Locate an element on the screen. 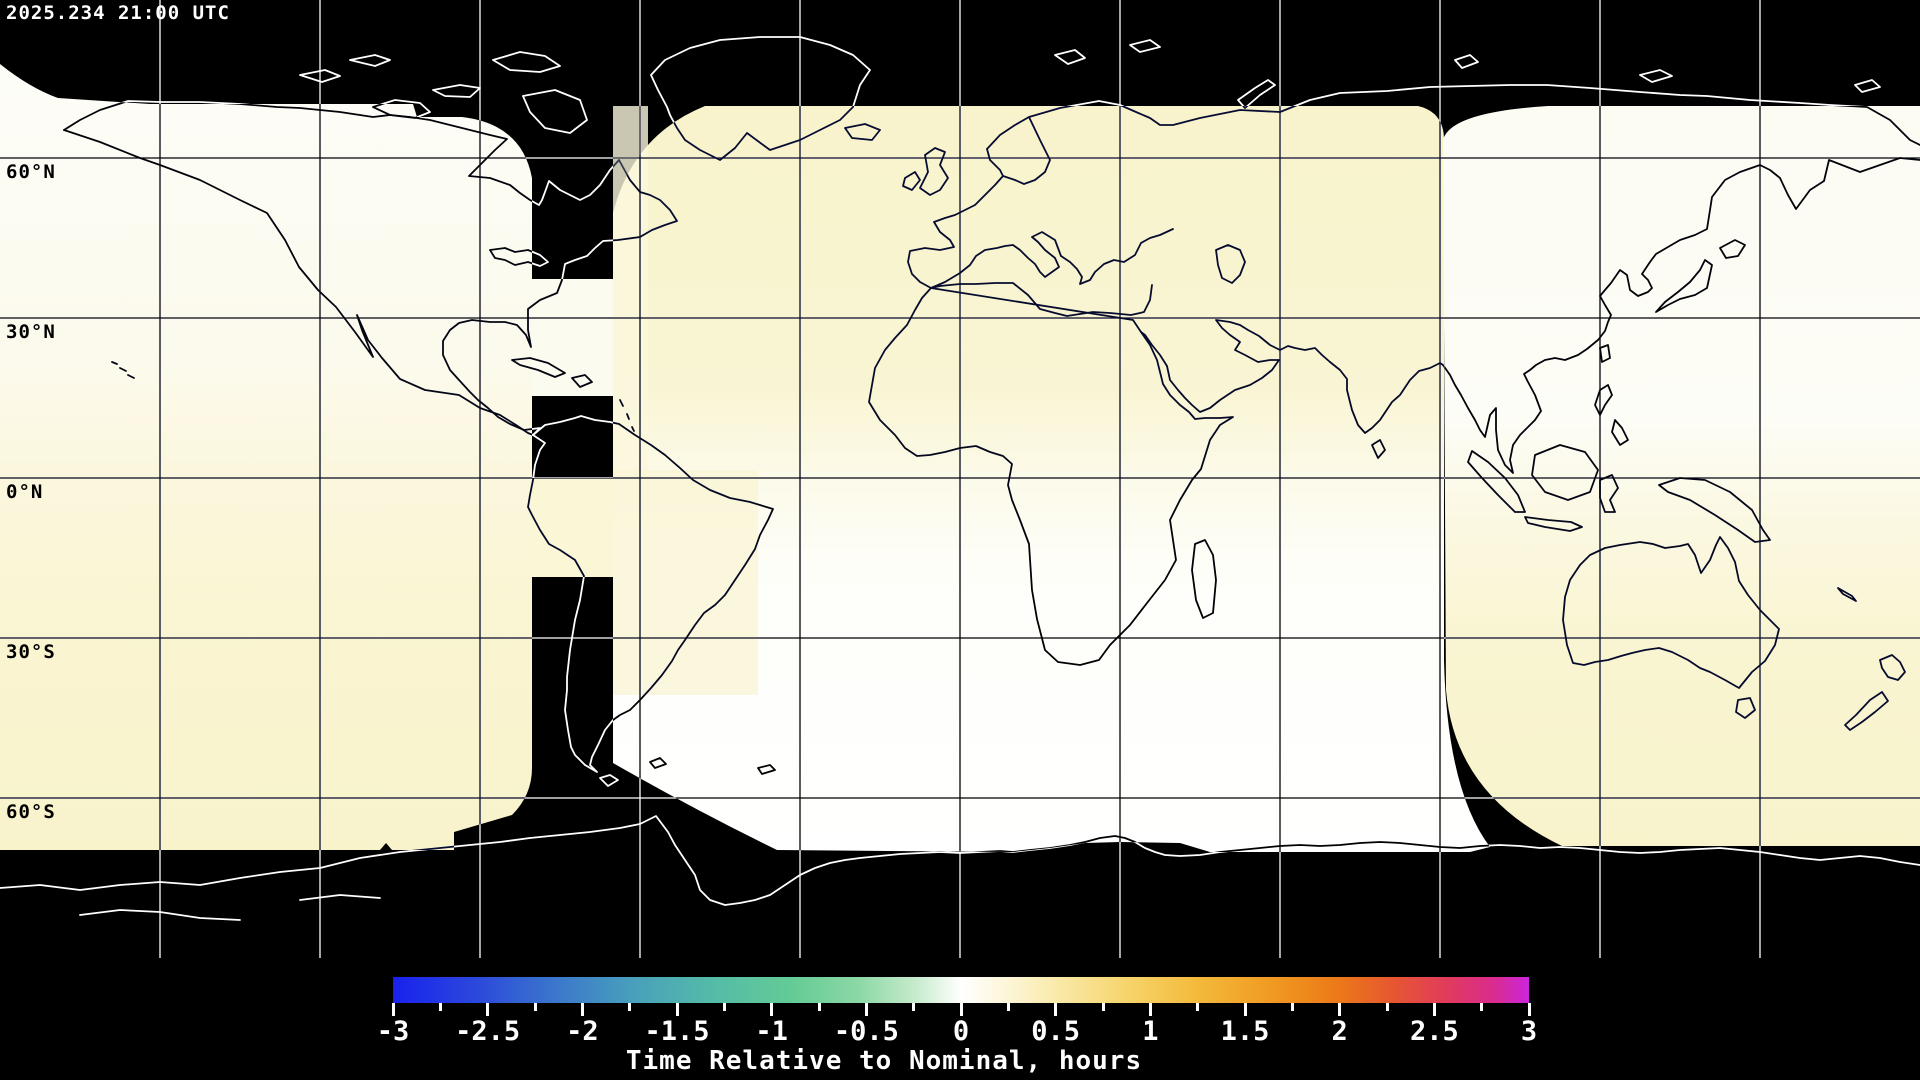 Image resolution: width=1920 pixels, height=1080 pixels. colorbar-tick-label: -2 is located at coordinates (582, 1031).